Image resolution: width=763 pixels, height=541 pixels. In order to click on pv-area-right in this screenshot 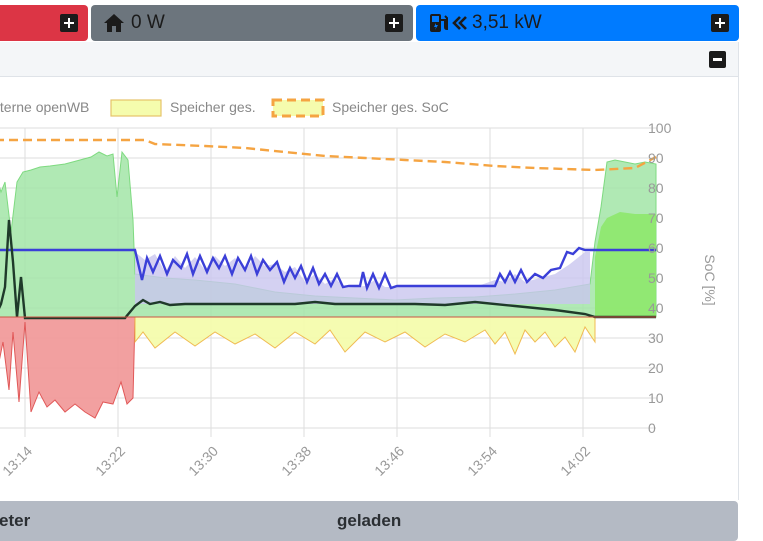, I will do `click(625, 264)`.